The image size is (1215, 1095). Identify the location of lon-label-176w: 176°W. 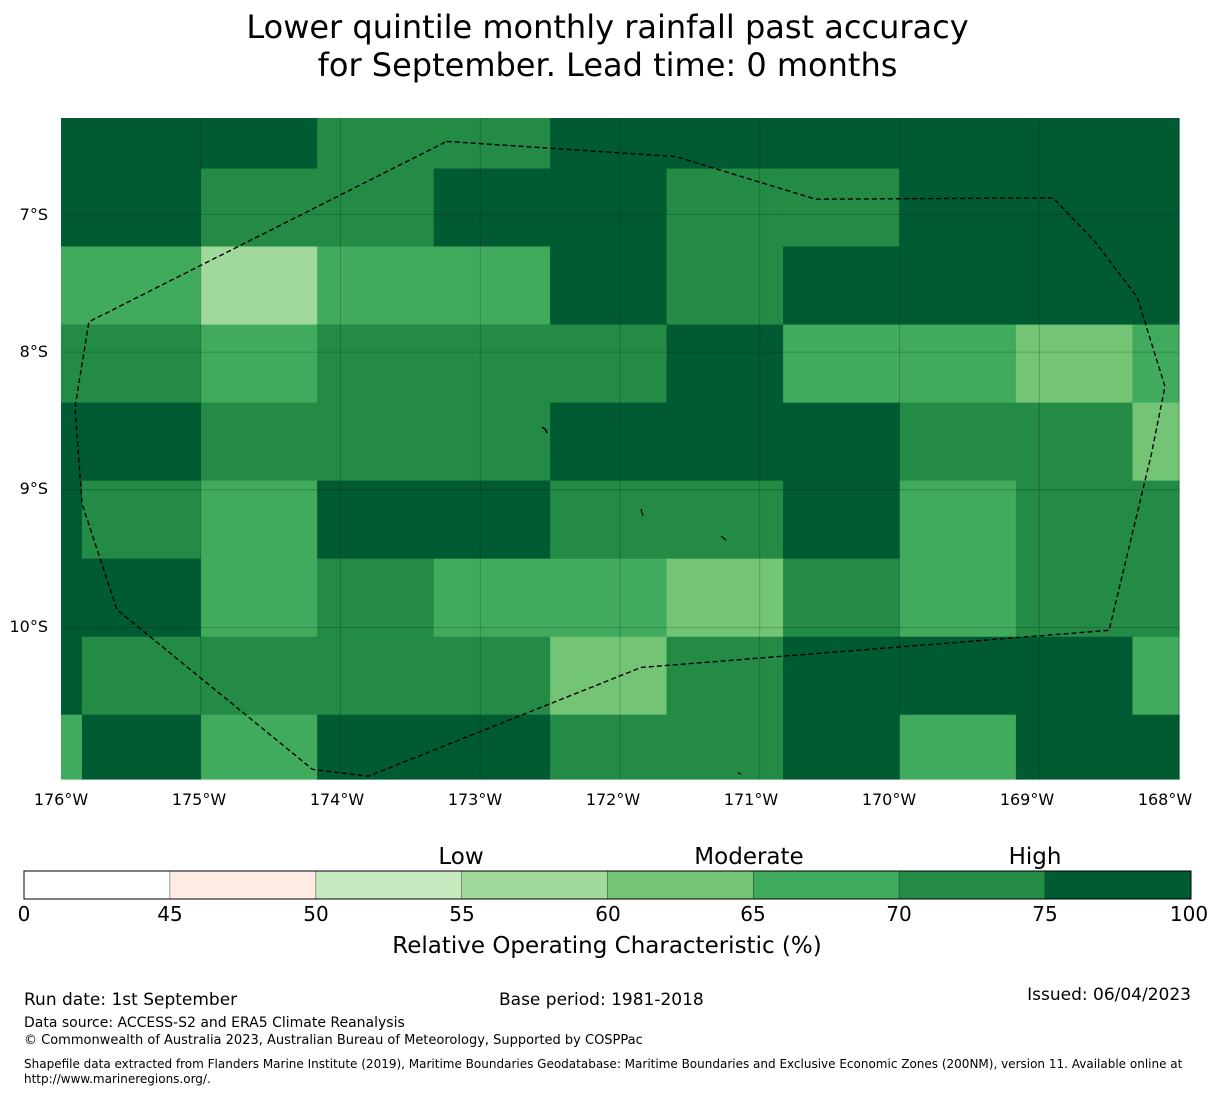
(61, 799).